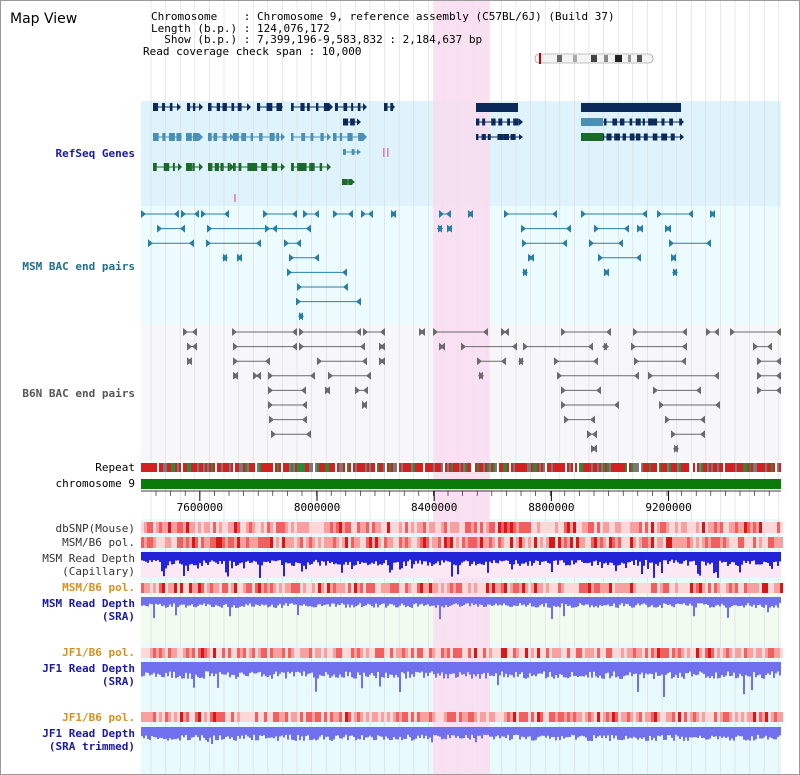  I want to click on repeat-track-label: Repeat, so click(115, 467).